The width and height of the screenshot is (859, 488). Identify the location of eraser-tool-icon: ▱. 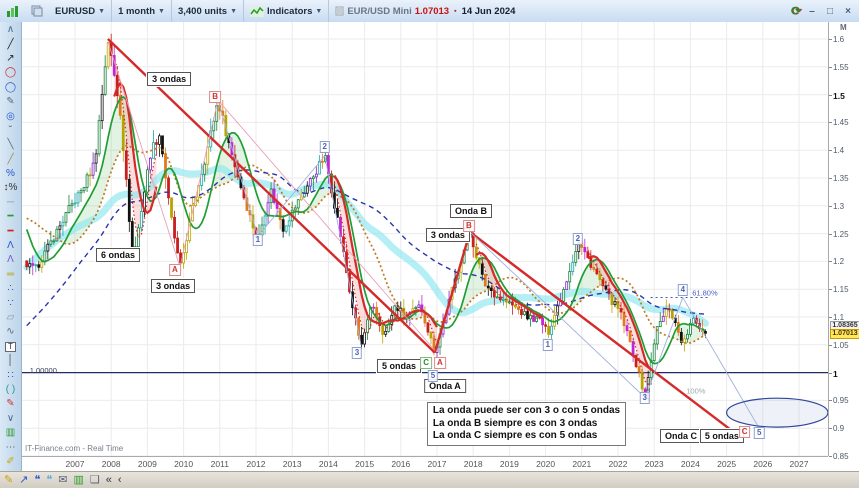
(11, 318).